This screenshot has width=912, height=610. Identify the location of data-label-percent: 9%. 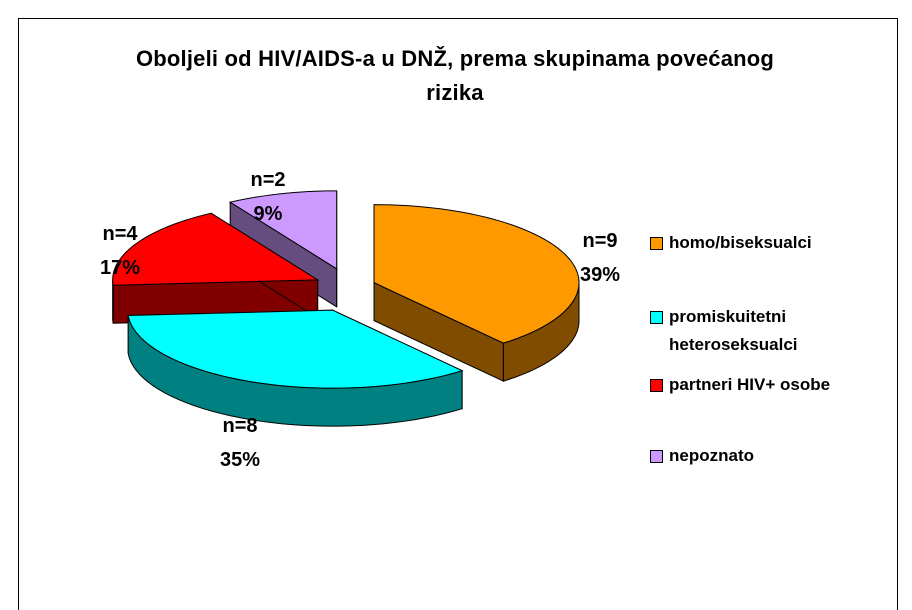
(268, 214).